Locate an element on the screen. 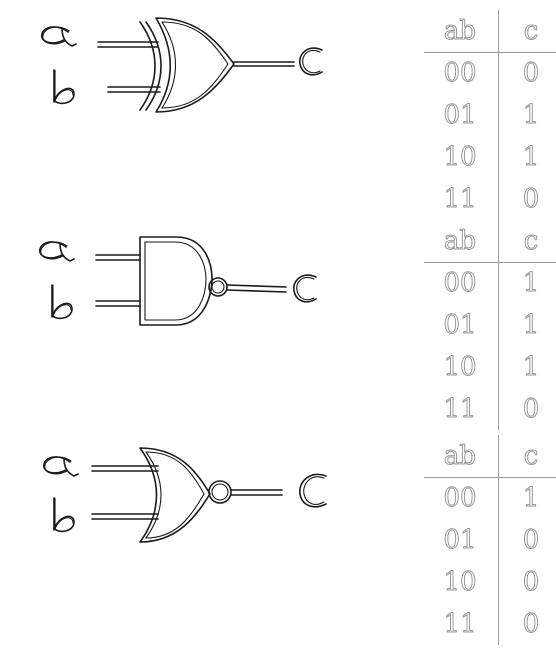 This screenshot has height=655, width=556. table-row: 10 0 is located at coordinates (490, 582).